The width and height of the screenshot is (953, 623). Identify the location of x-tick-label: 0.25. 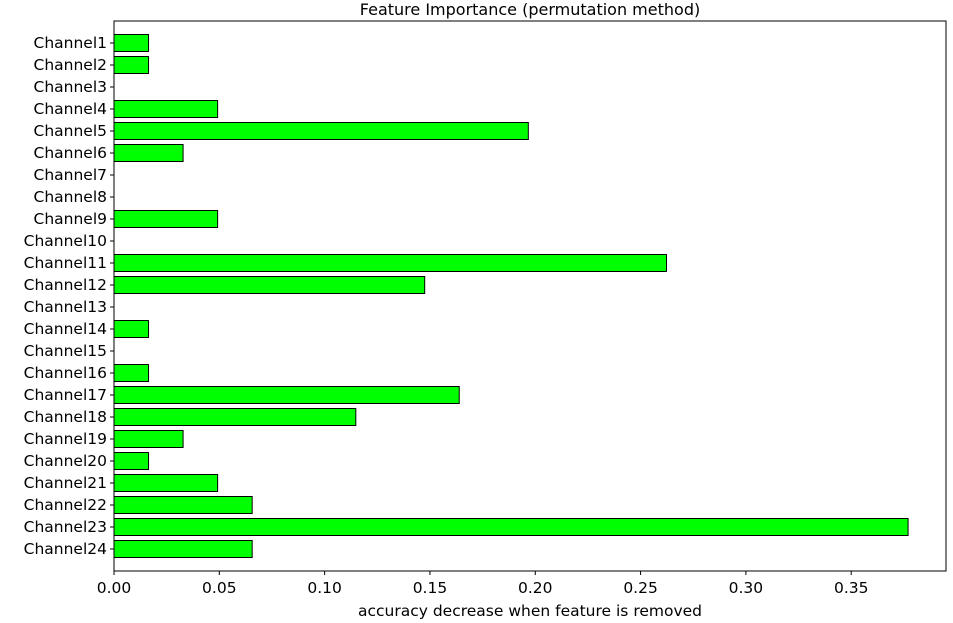
(640, 588).